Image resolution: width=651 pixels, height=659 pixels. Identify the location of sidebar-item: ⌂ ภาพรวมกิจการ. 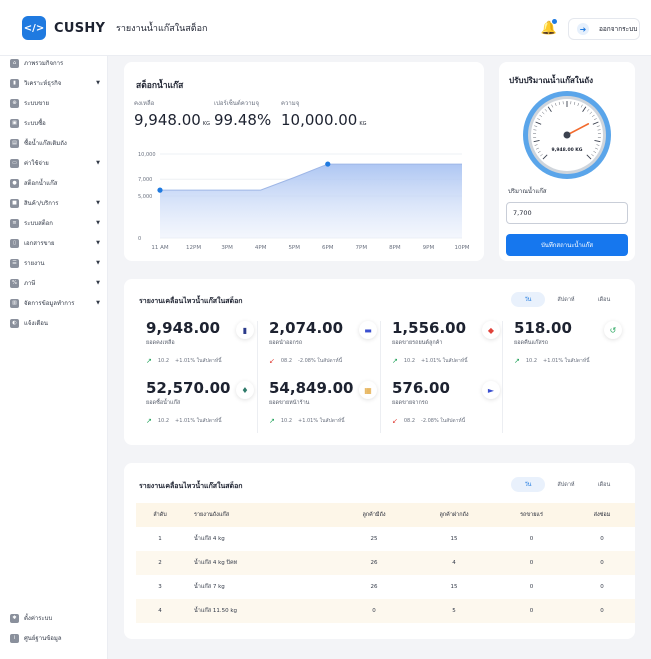
(56, 63).